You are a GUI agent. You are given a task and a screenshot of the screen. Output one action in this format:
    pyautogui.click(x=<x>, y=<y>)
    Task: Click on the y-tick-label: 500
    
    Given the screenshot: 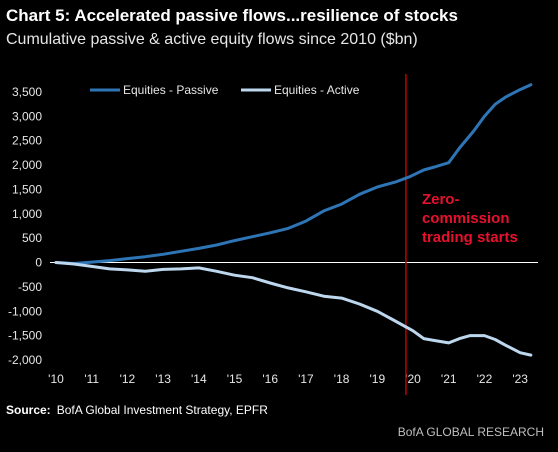 What is the action you would take?
    pyautogui.click(x=32, y=238)
    